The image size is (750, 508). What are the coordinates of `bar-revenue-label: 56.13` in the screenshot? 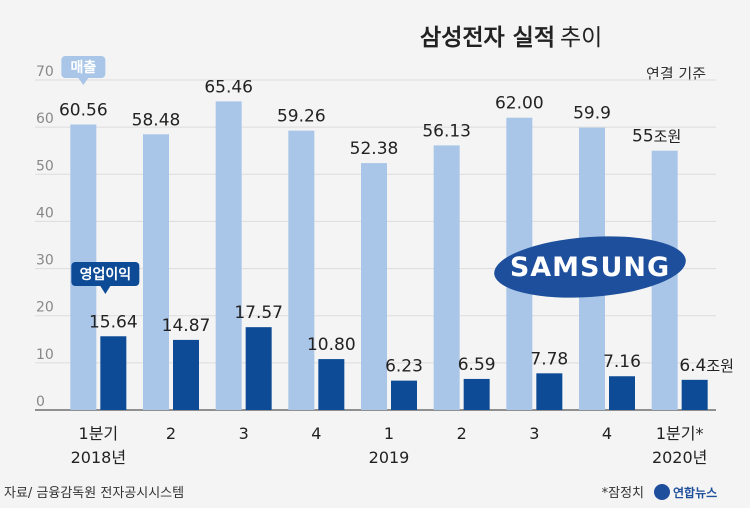 It's located at (446, 131).